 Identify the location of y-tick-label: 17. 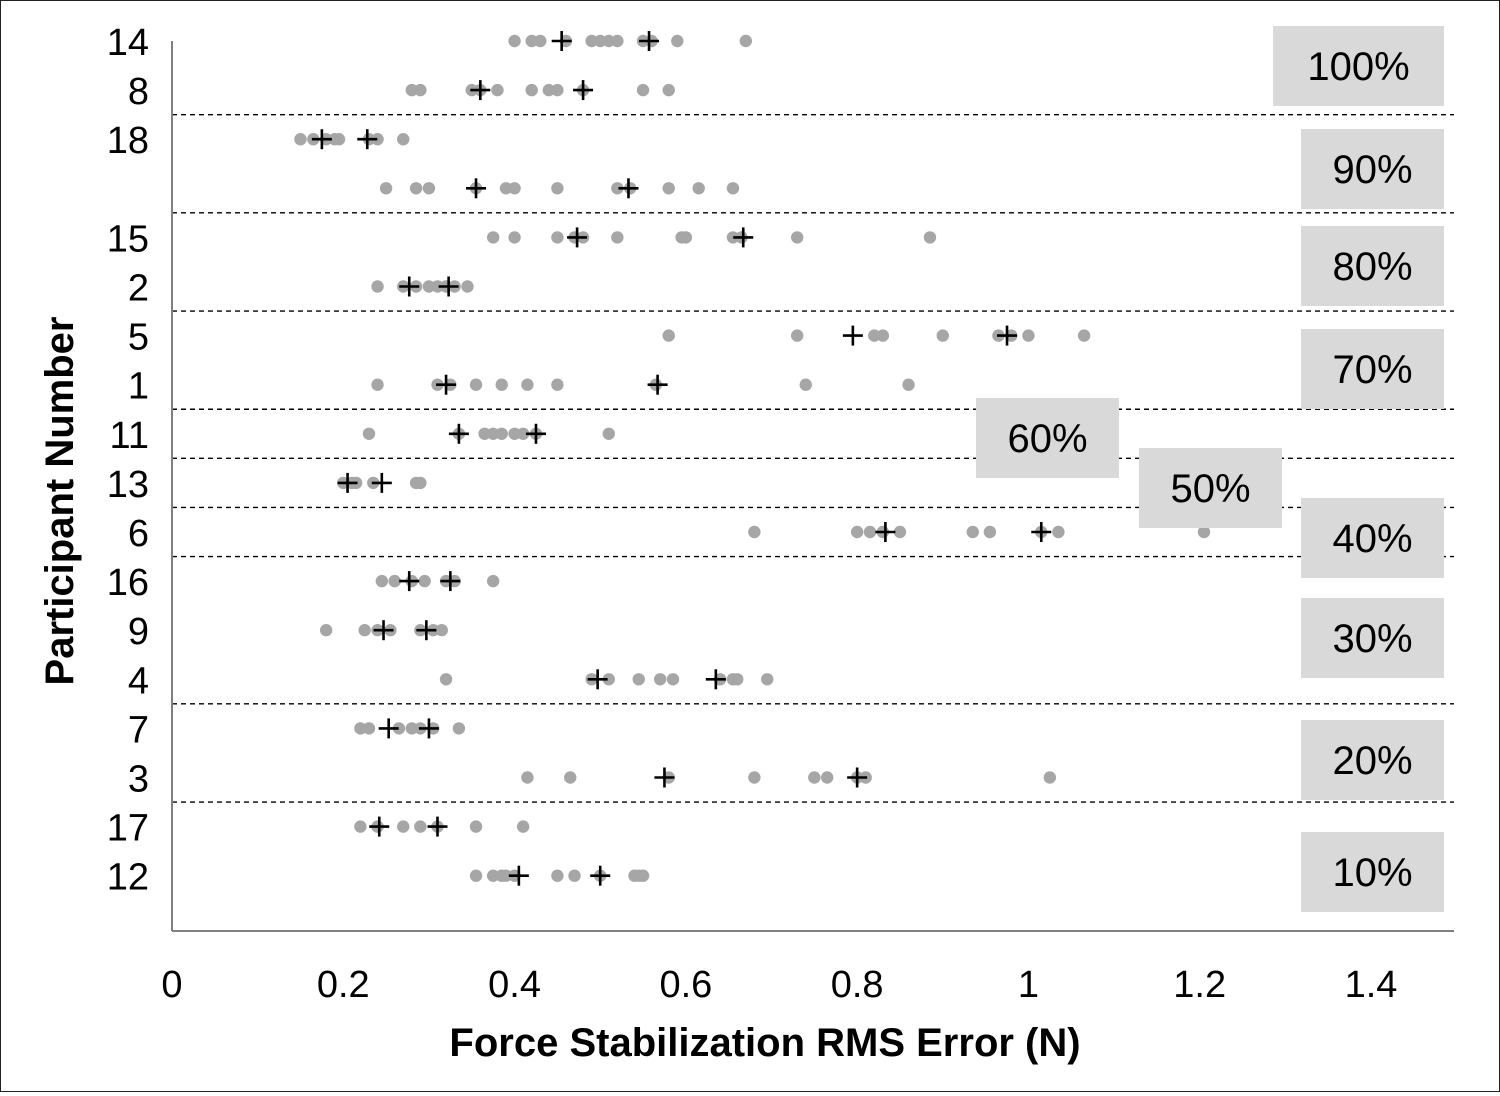
(128, 829).